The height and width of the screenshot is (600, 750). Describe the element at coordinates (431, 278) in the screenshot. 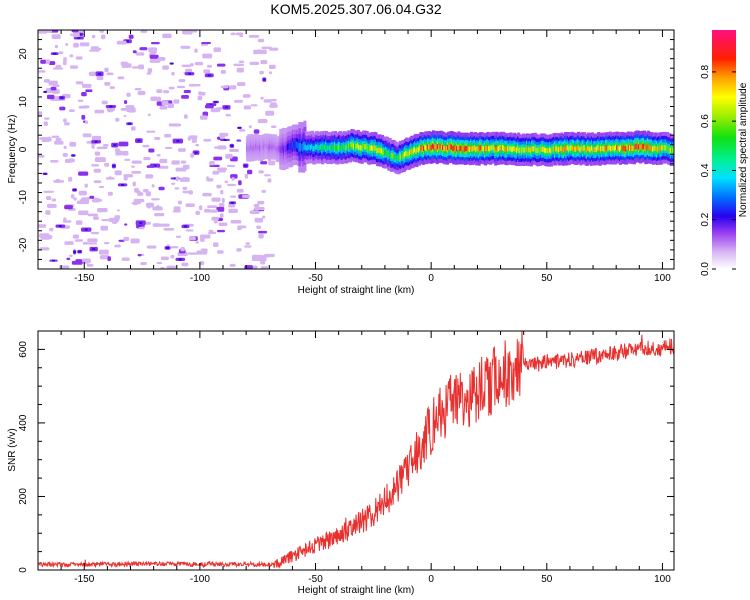

I see `spectrogram-xtick-label: 0` at that location.